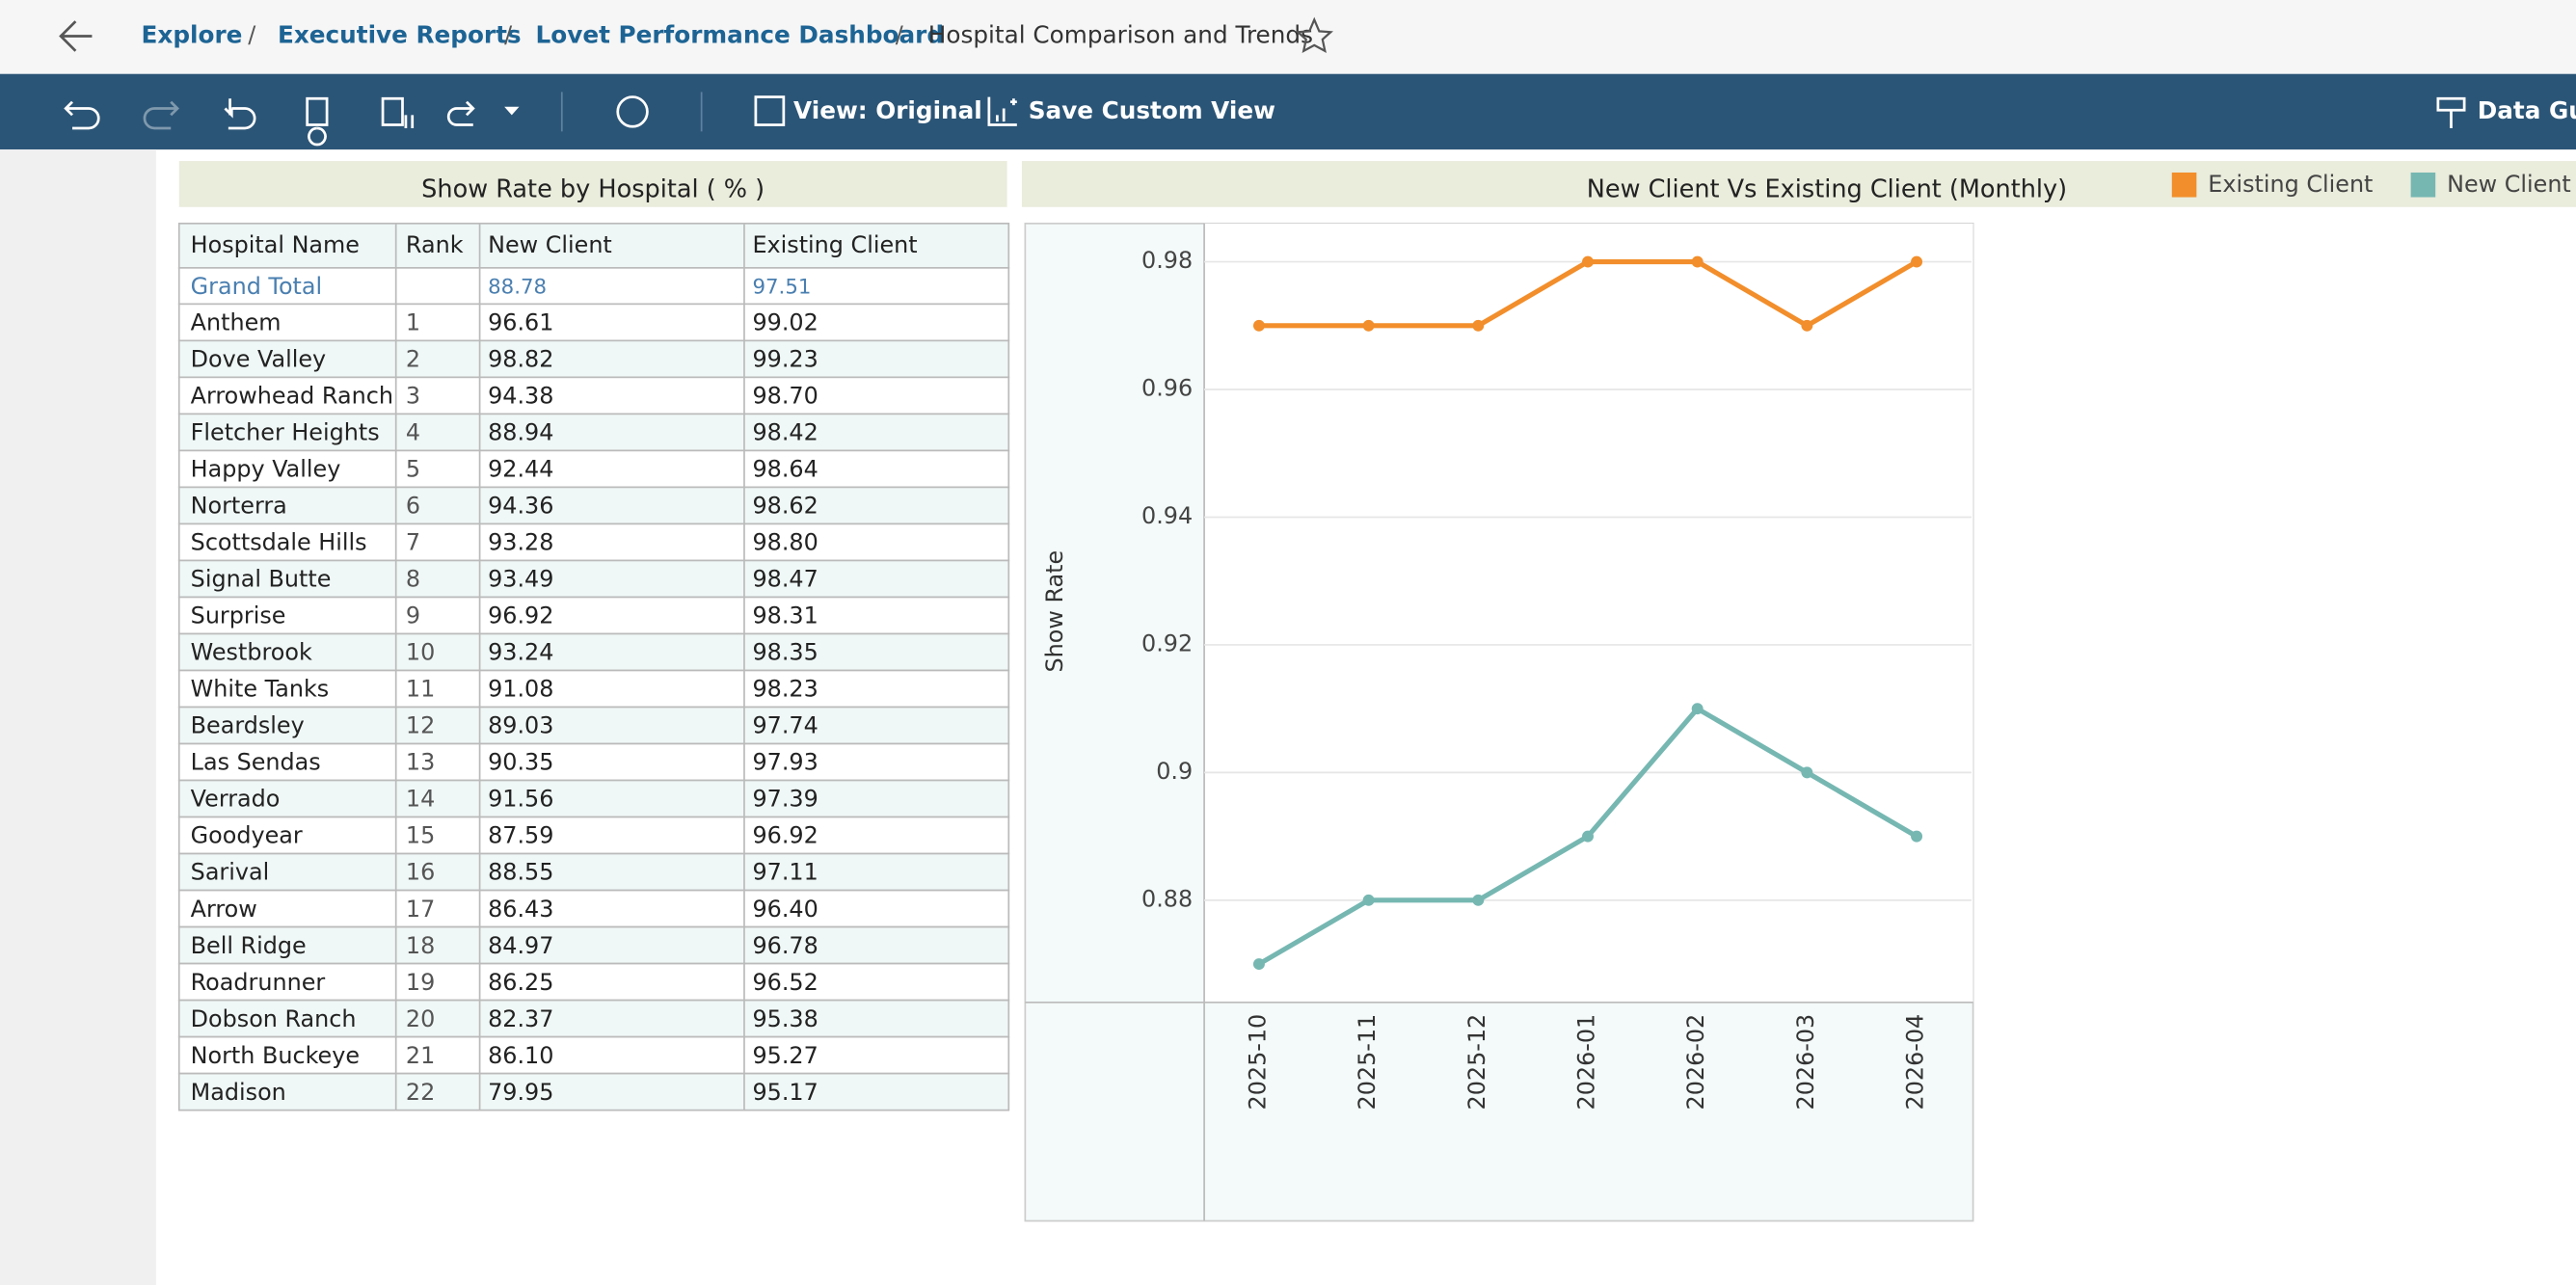 This screenshot has width=2576, height=1285. Describe the element at coordinates (292, 396) in the screenshot. I see `hospital-name: Arrowhead Ranch` at that location.